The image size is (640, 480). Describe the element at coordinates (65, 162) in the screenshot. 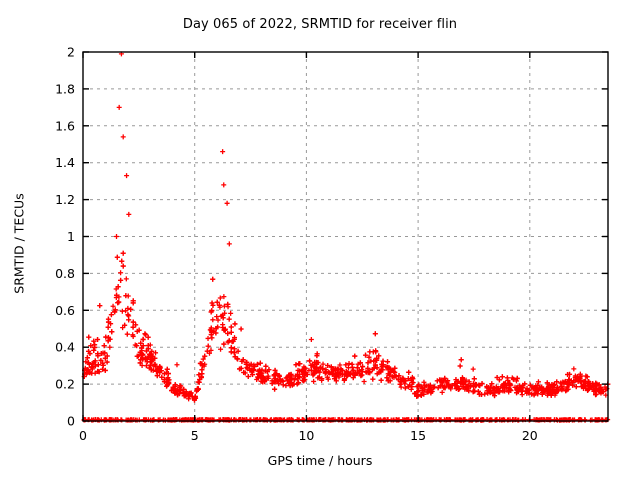

I see `y-tick-label: 1.4` at that location.